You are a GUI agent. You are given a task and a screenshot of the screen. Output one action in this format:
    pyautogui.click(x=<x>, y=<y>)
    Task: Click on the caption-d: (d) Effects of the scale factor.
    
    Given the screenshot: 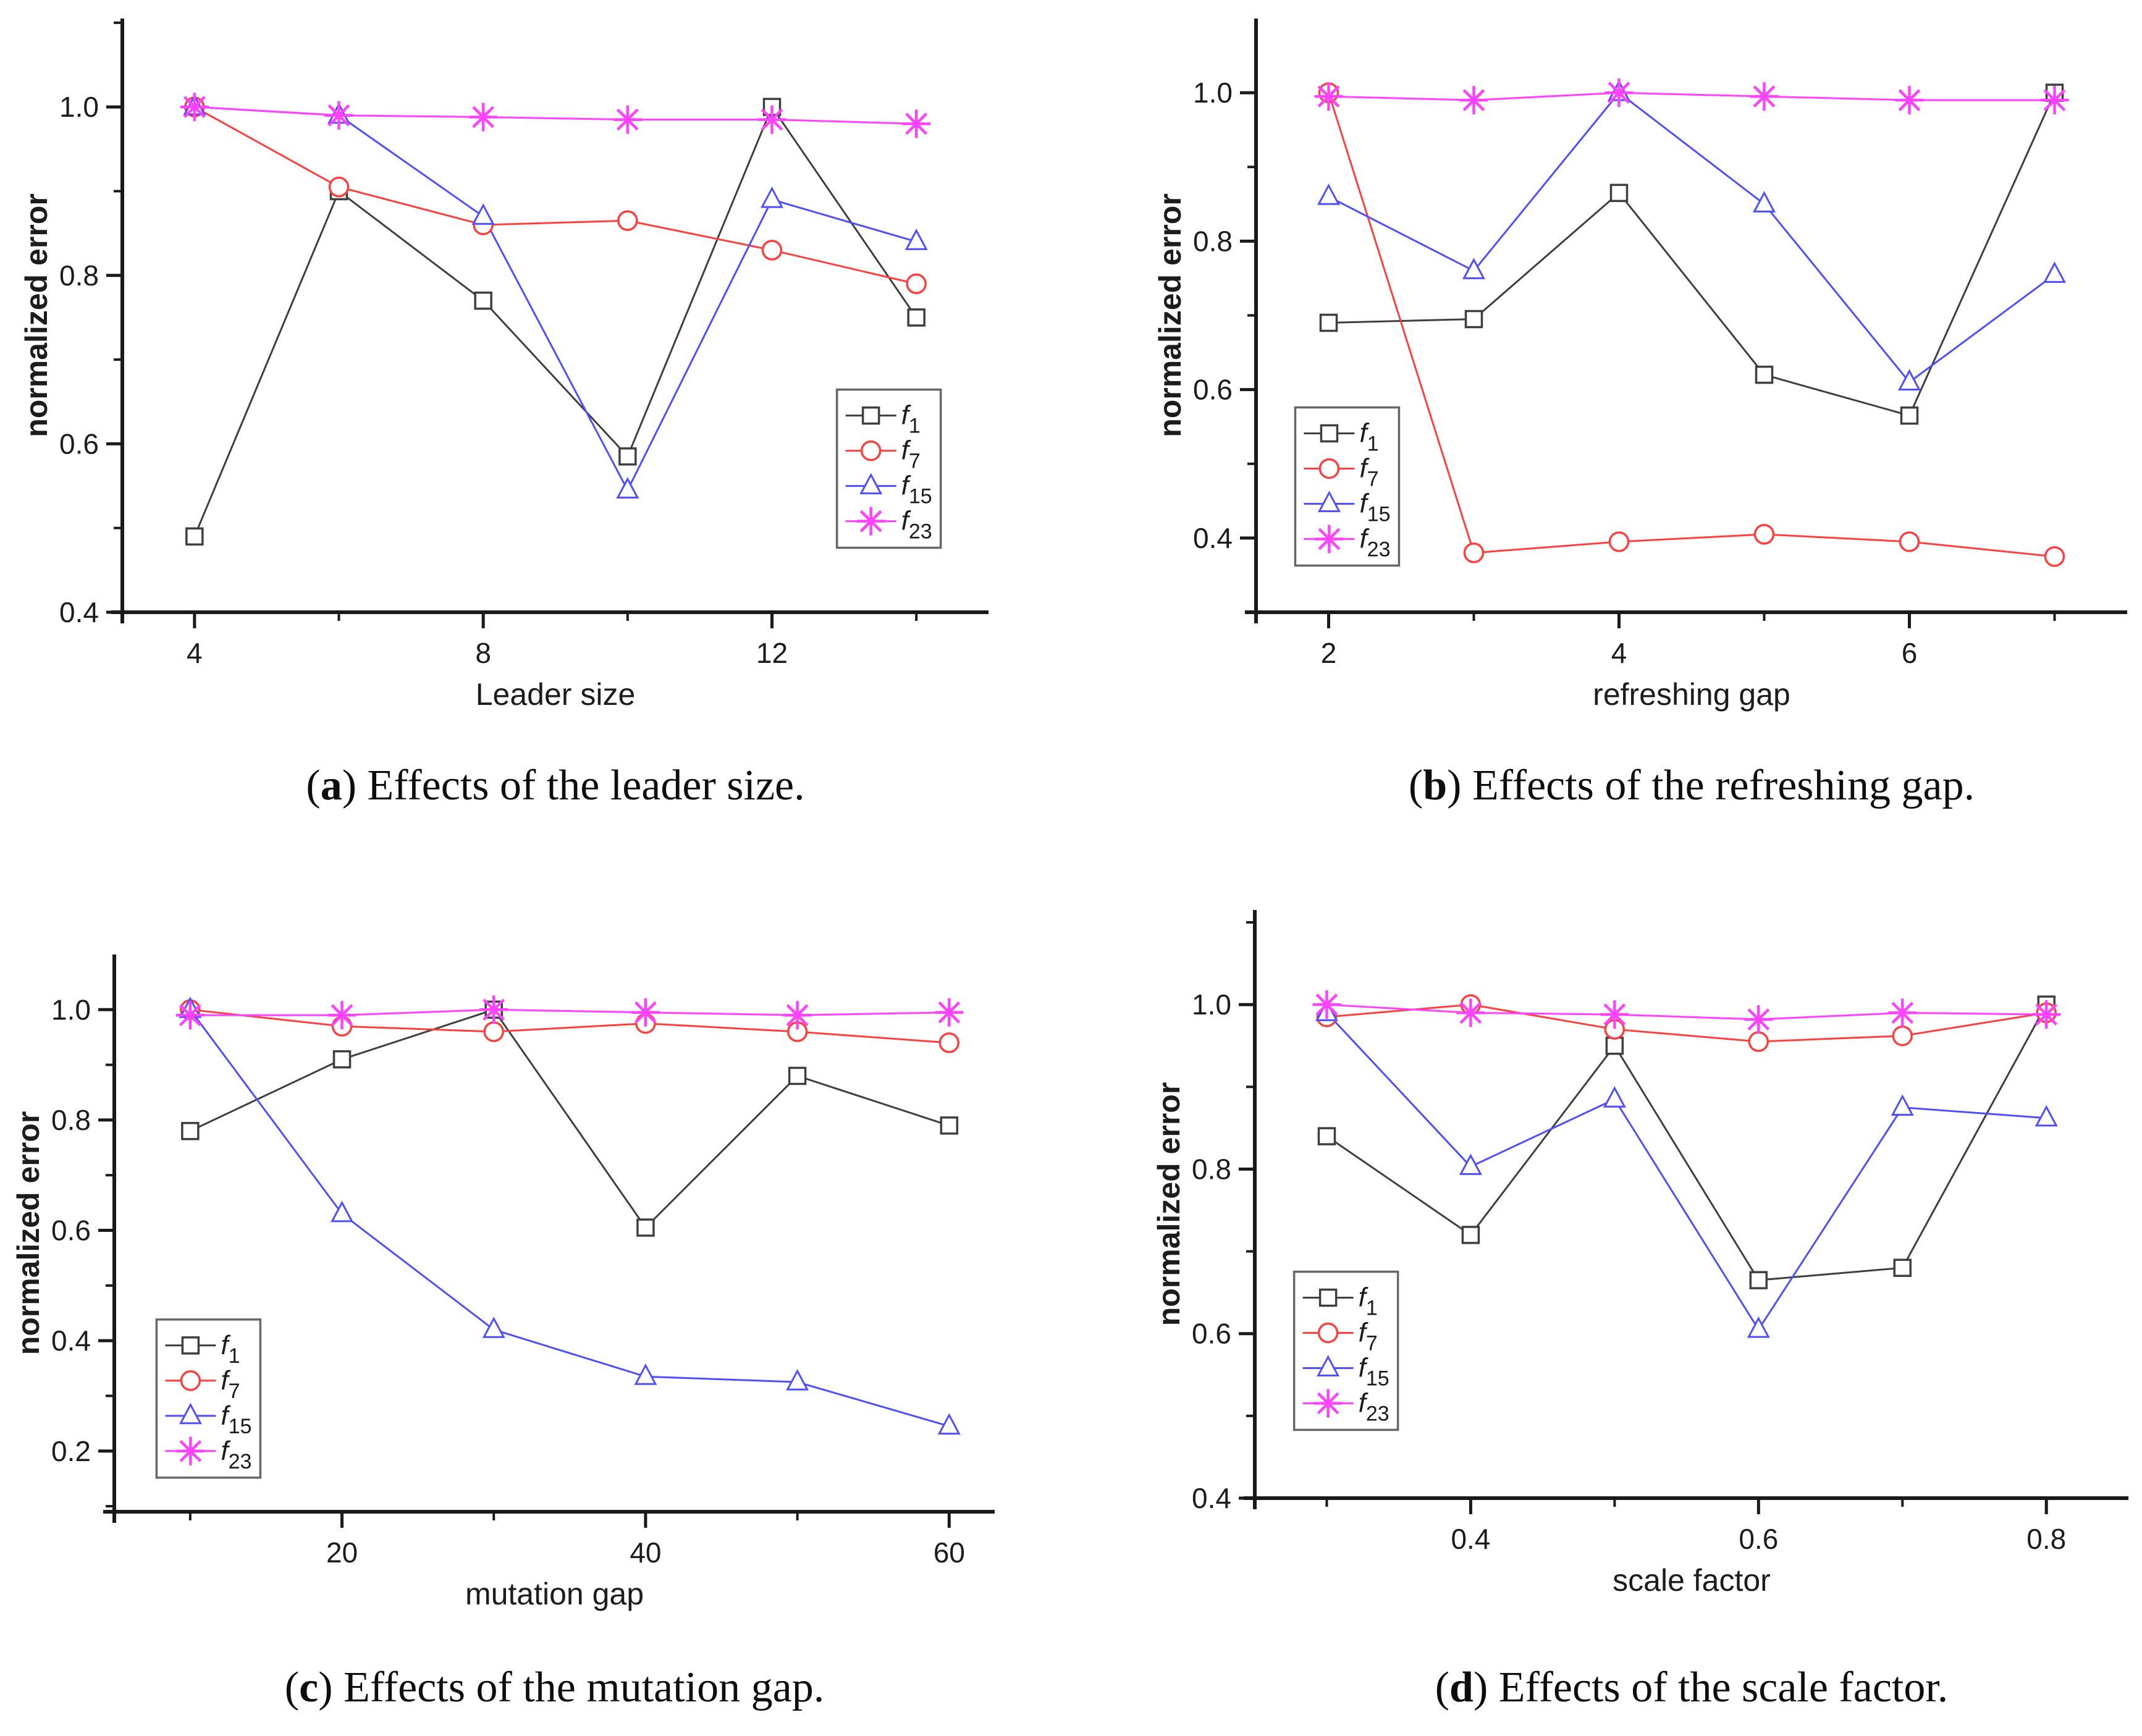 What is the action you would take?
    pyautogui.click(x=1692, y=1687)
    